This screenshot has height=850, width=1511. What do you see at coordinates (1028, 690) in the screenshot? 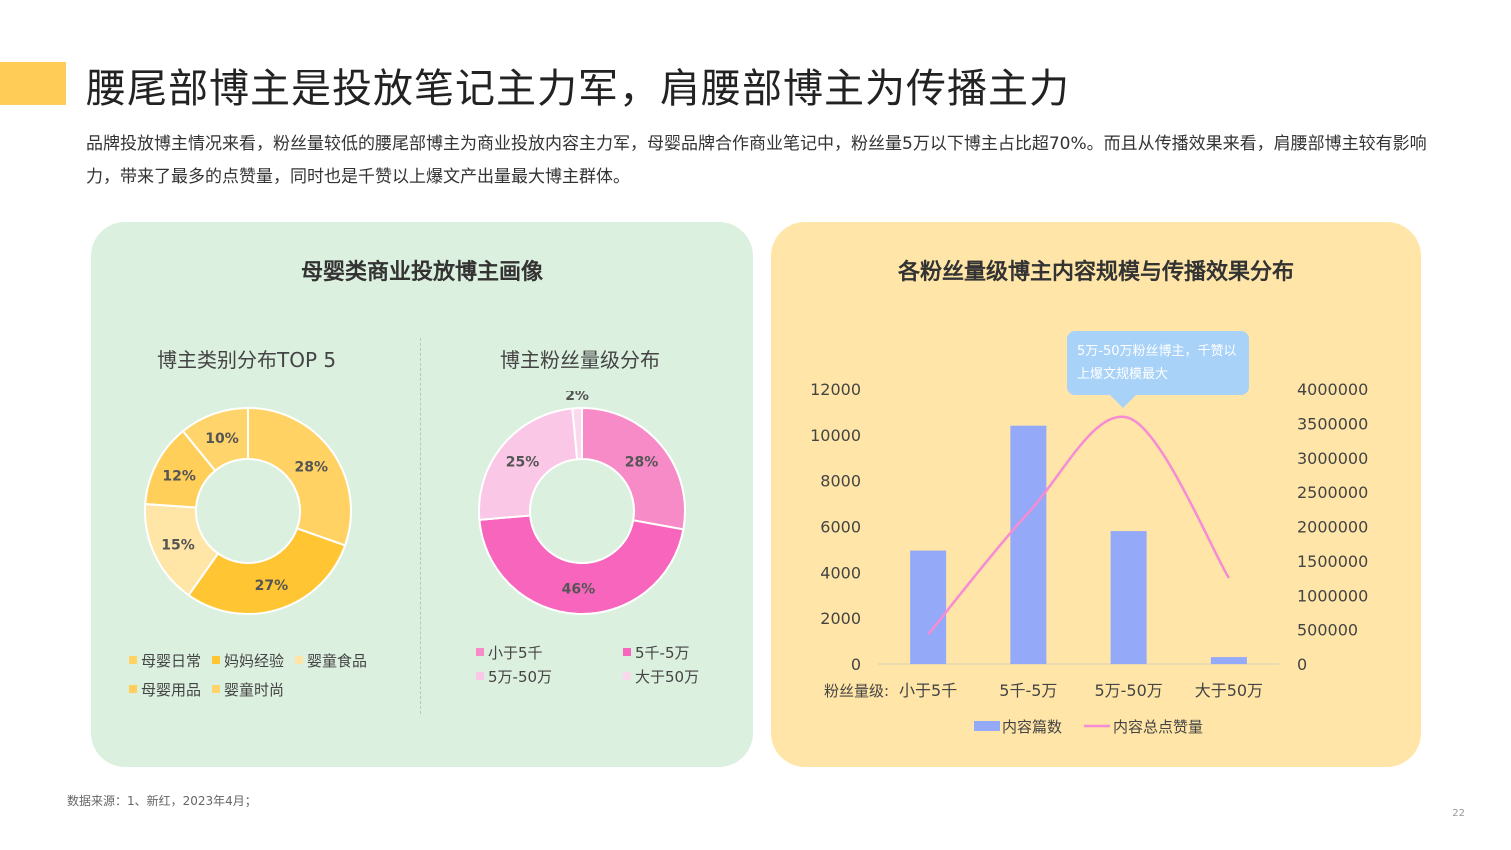
I see `x-tick-1: 5千-5万` at bounding box center [1028, 690].